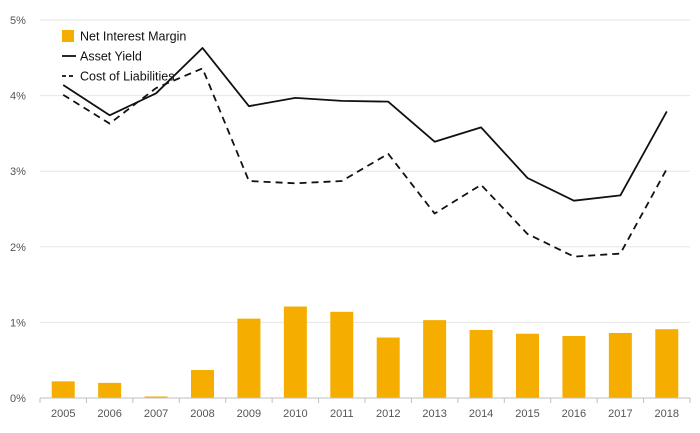 This screenshot has height=433, width=700. I want to click on x-tick-label: 2008, so click(202, 414).